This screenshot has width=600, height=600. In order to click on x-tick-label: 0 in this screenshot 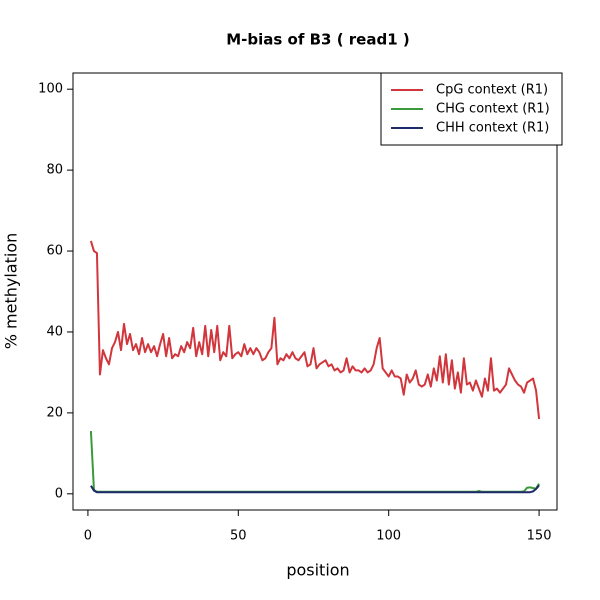, I will do `click(88, 536)`.